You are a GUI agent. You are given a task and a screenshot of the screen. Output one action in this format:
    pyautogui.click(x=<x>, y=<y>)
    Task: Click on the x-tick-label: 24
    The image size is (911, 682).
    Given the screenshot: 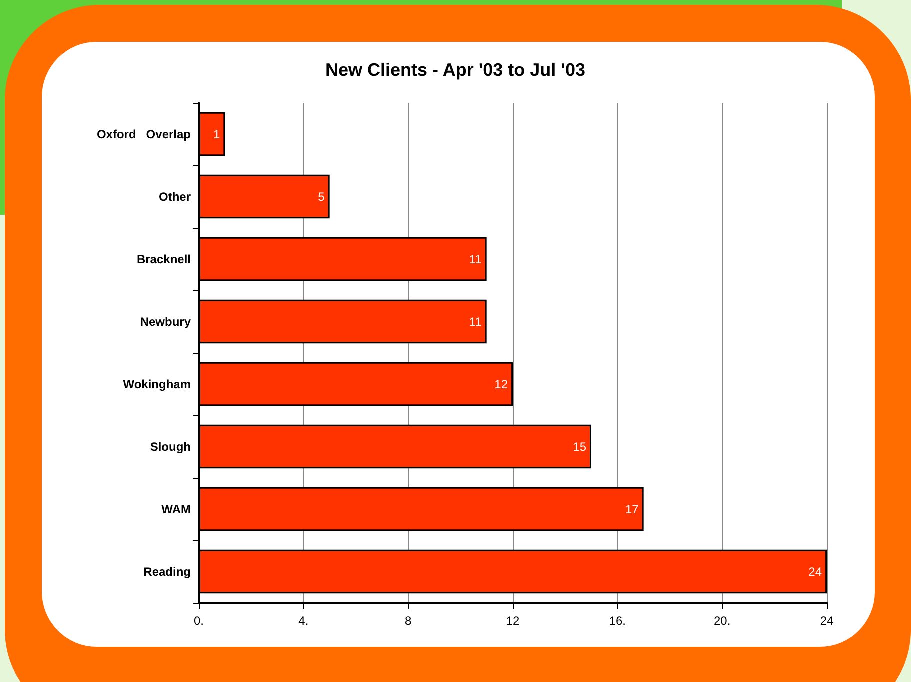 What is the action you would take?
    pyautogui.click(x=827, y=621)
    